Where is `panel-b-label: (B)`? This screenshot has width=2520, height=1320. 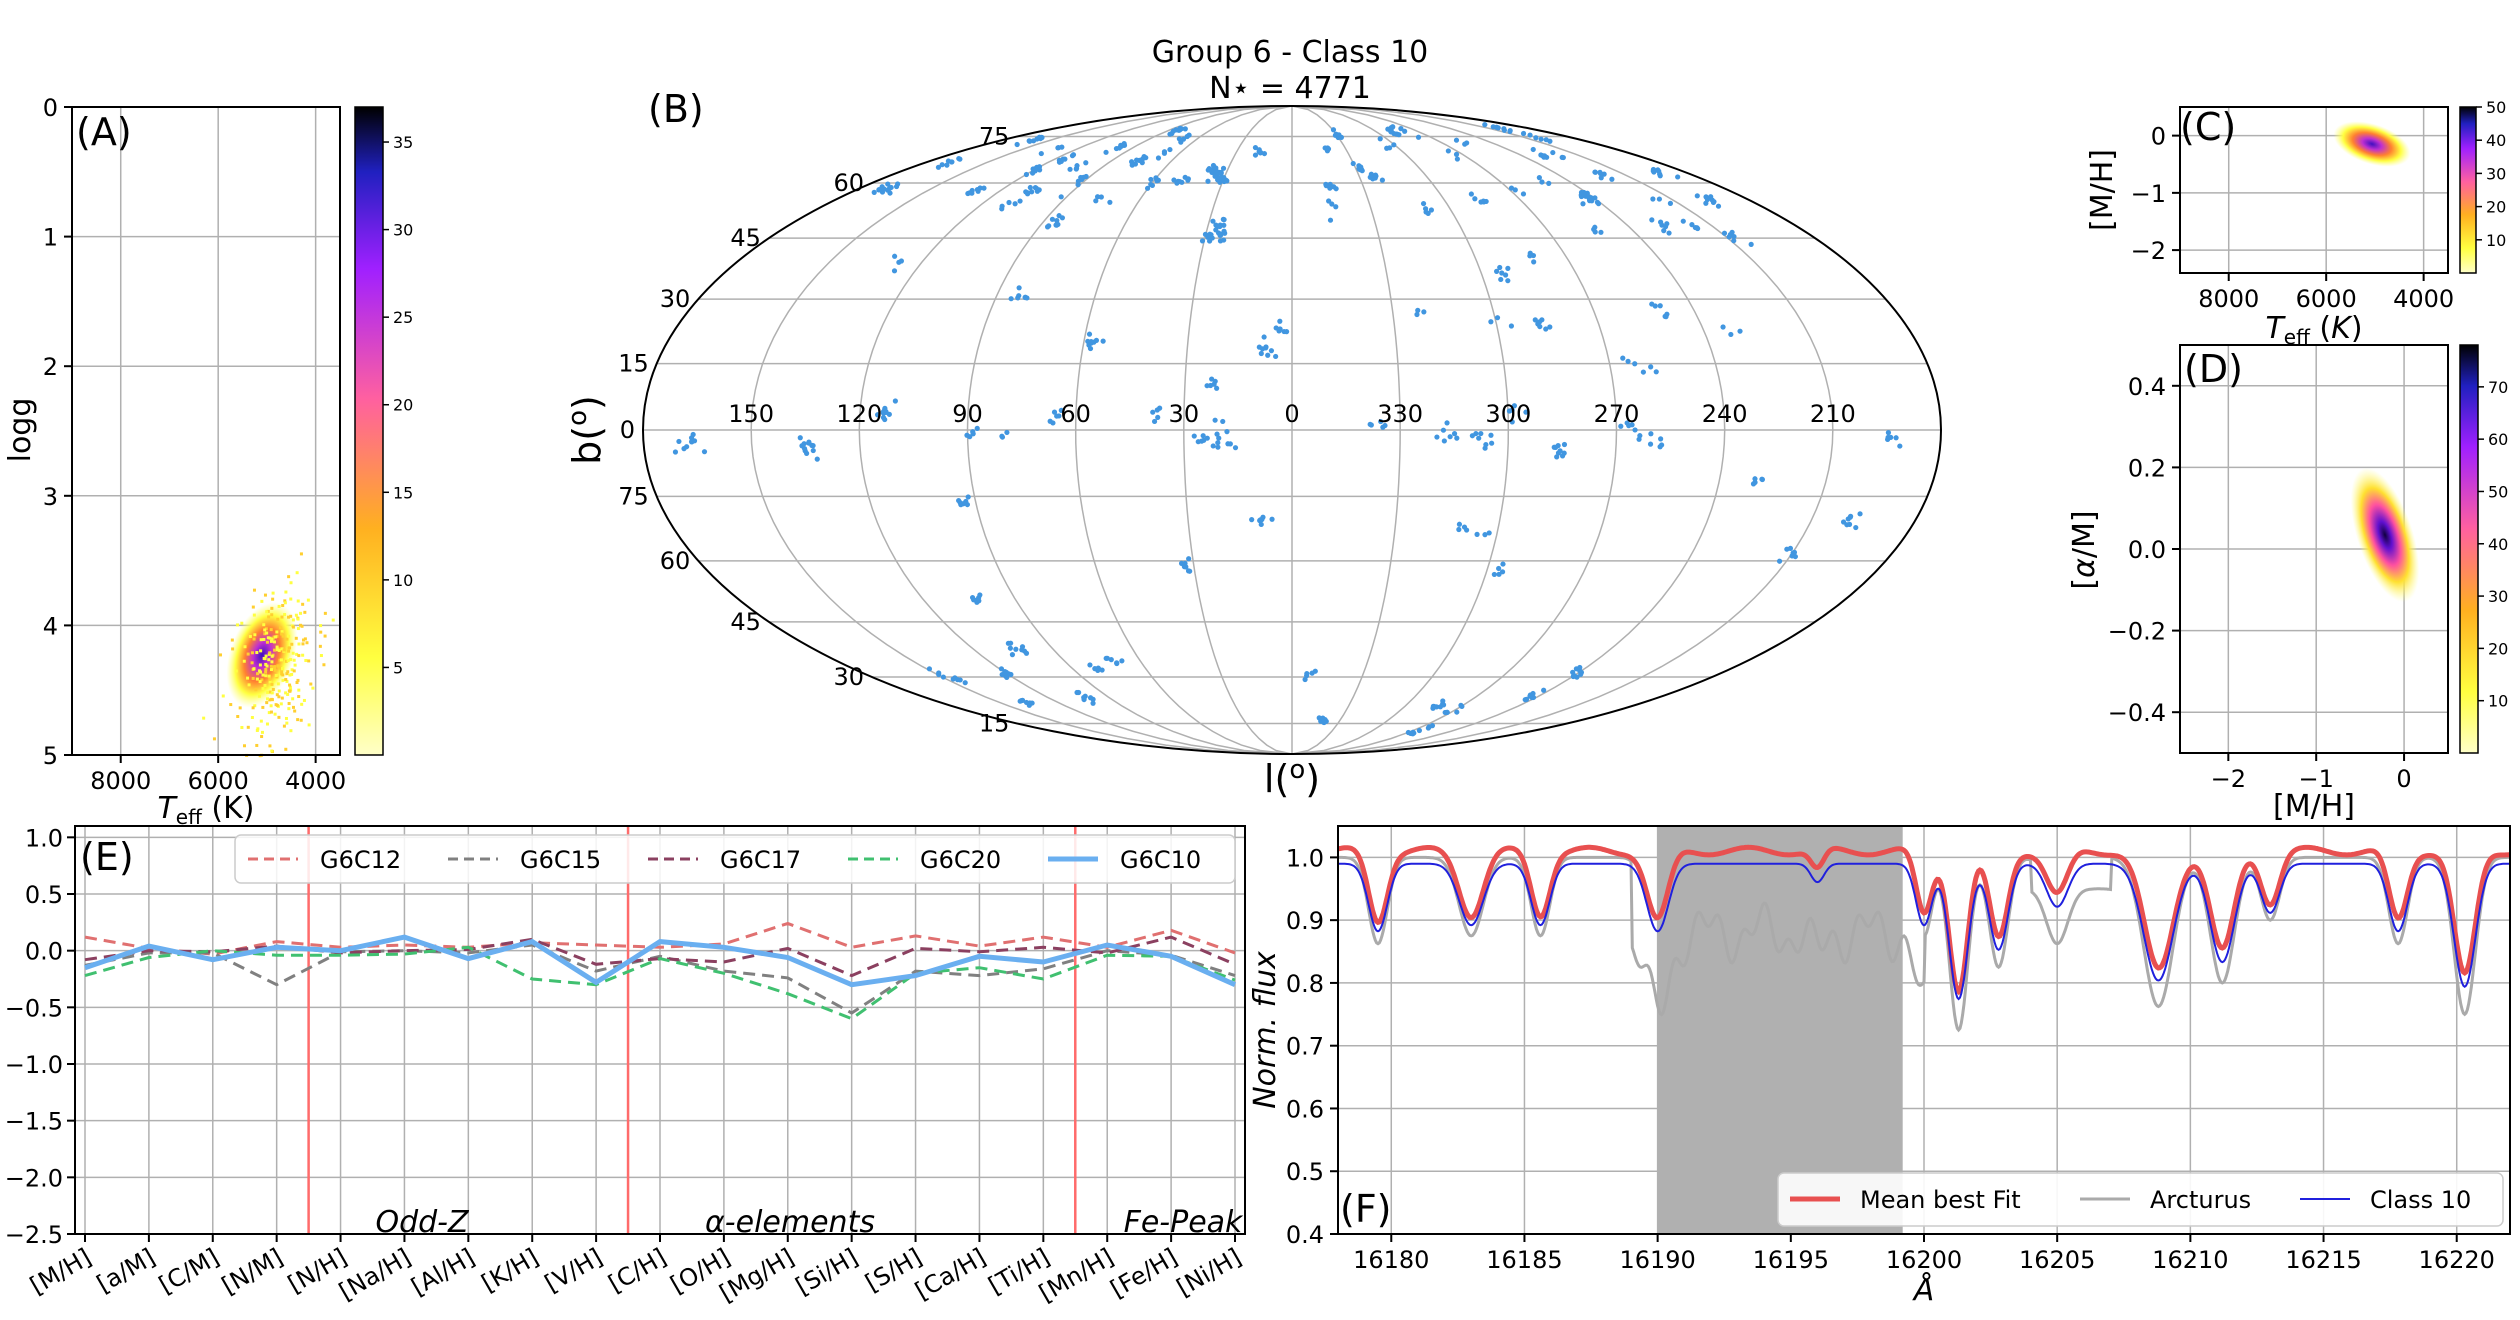 panel-b-label: (B) is located at coordinates (676, 109).